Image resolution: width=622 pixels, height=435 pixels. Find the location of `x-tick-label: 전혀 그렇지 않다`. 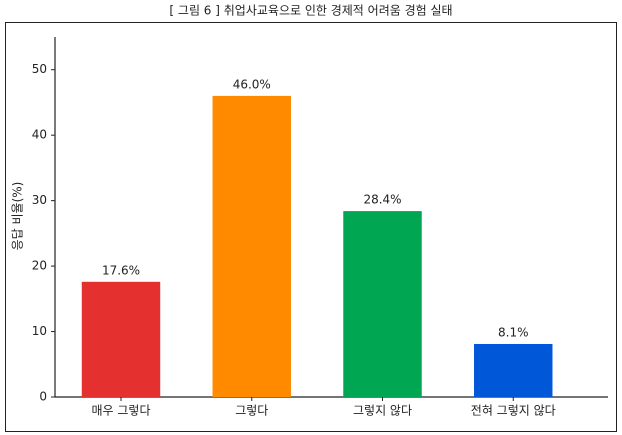

x-tick-label: 전혀 그렇지 않다 is located at coordinates (513, 410).